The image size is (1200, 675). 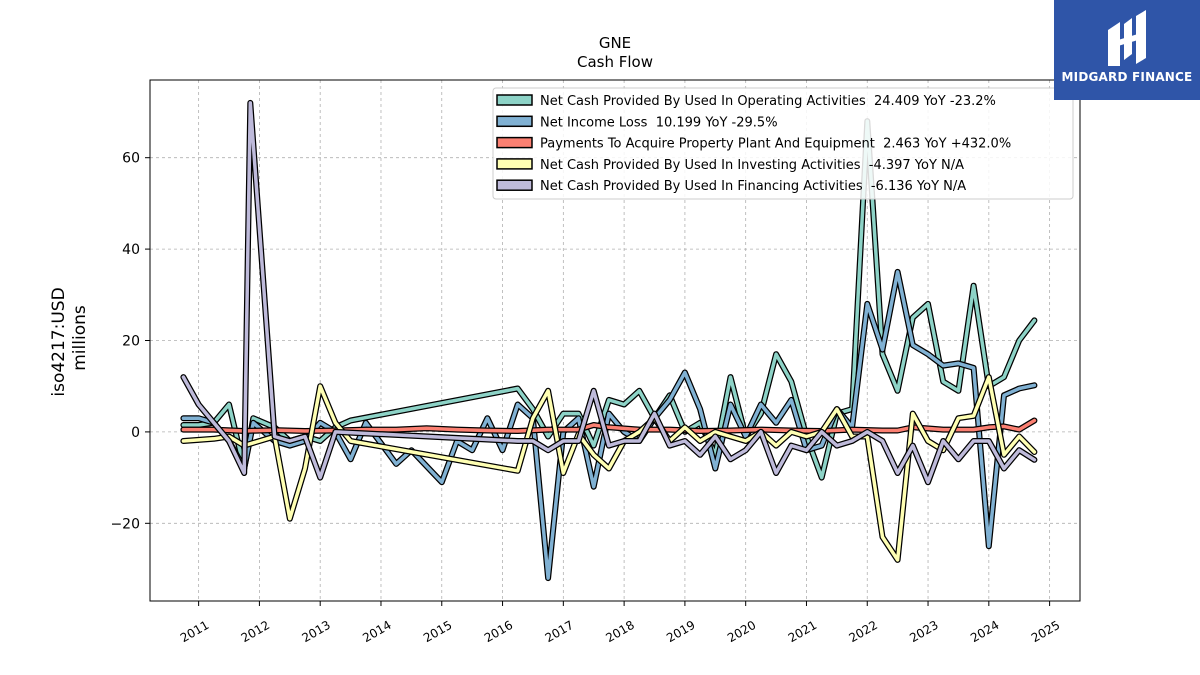 I want to click on x-tick-label: 2015, so click(x=437, y=631).